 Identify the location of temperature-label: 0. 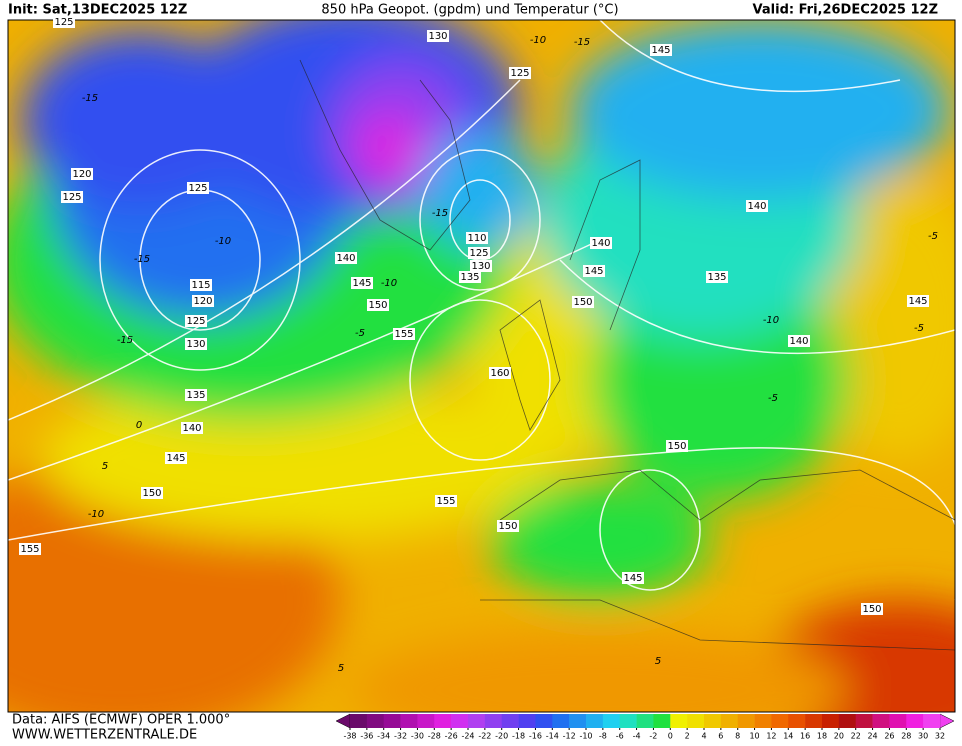
(139, 425).